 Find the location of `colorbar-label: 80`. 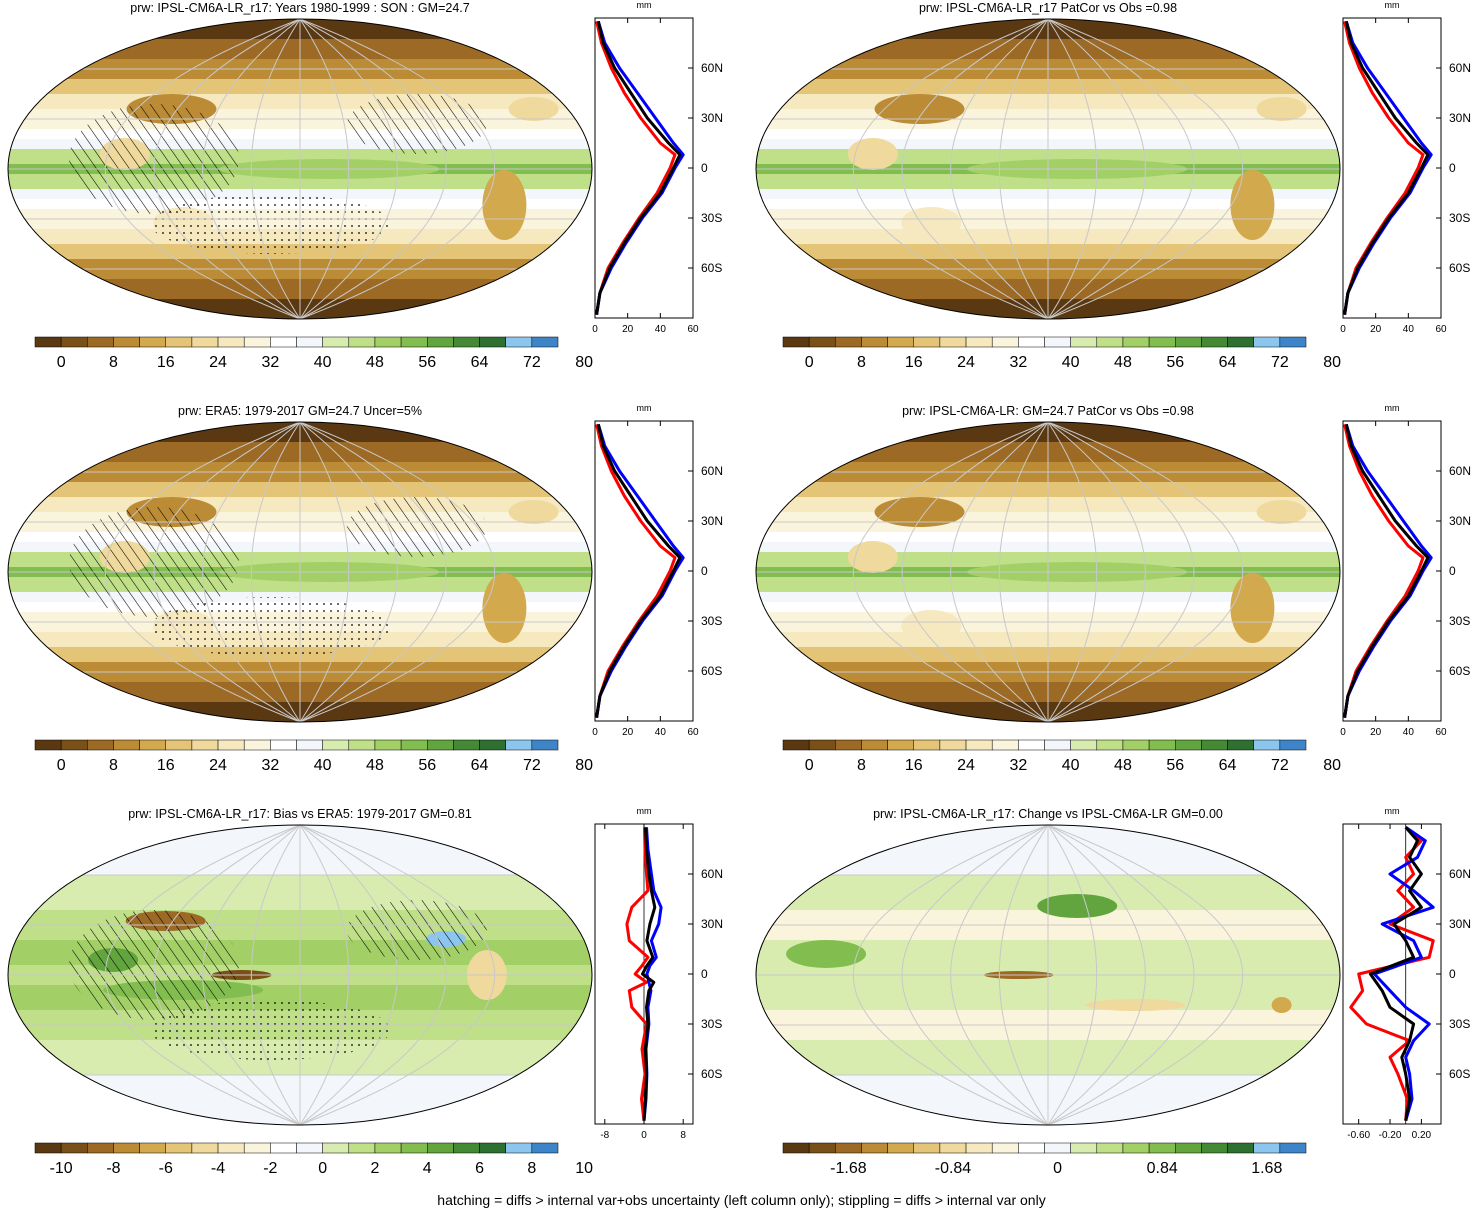

colorbar-label: 80 is located at coordinates (1332, 765).